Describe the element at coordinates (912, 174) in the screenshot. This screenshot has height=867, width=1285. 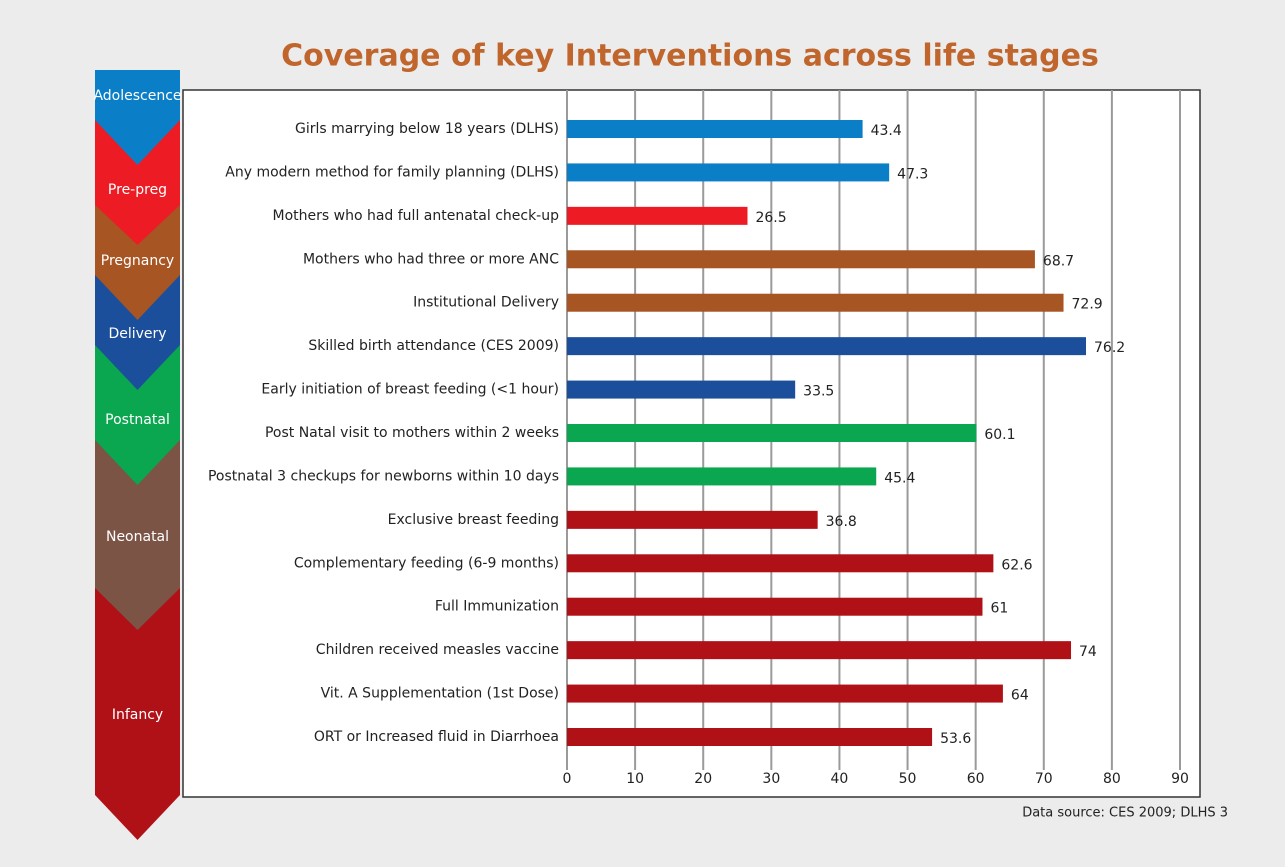
I see `value-label: 47.3` at that location.